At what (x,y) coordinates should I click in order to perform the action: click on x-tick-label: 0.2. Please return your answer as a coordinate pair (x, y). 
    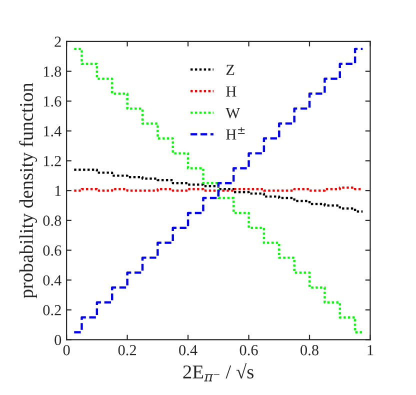
    Looking at the image, I should click on (127, 350).